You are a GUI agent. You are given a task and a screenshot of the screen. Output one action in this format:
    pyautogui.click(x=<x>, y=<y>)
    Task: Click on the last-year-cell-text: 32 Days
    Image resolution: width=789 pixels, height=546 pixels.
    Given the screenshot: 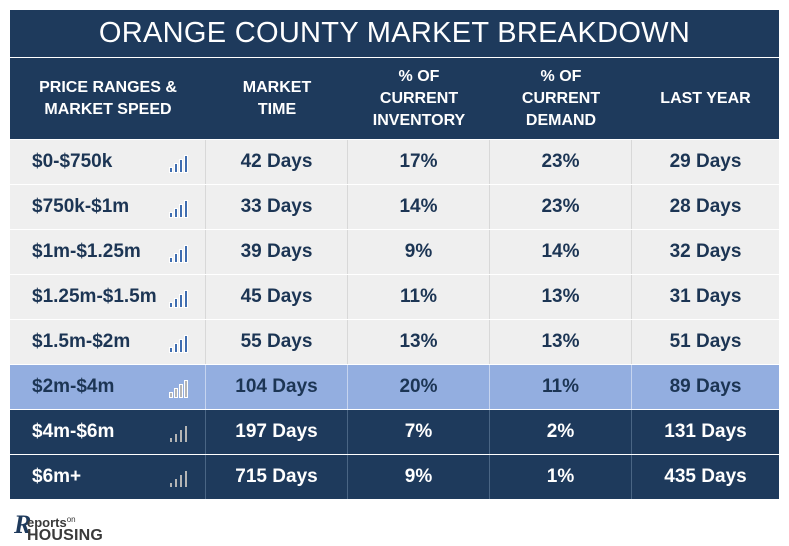 What is the action you would take?
    pyautogui.click(x=705, y=251)
    